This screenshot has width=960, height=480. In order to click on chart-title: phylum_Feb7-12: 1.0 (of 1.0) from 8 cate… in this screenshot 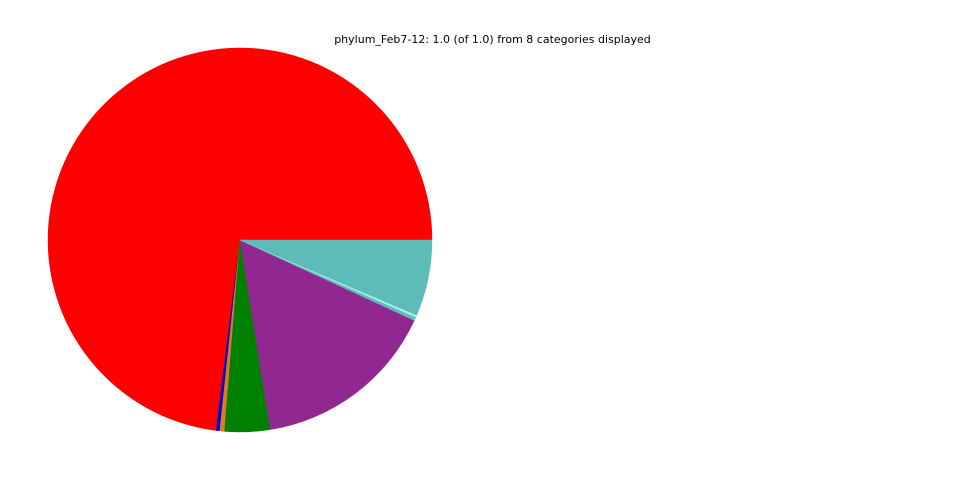, I will do `click(492, 39)`.